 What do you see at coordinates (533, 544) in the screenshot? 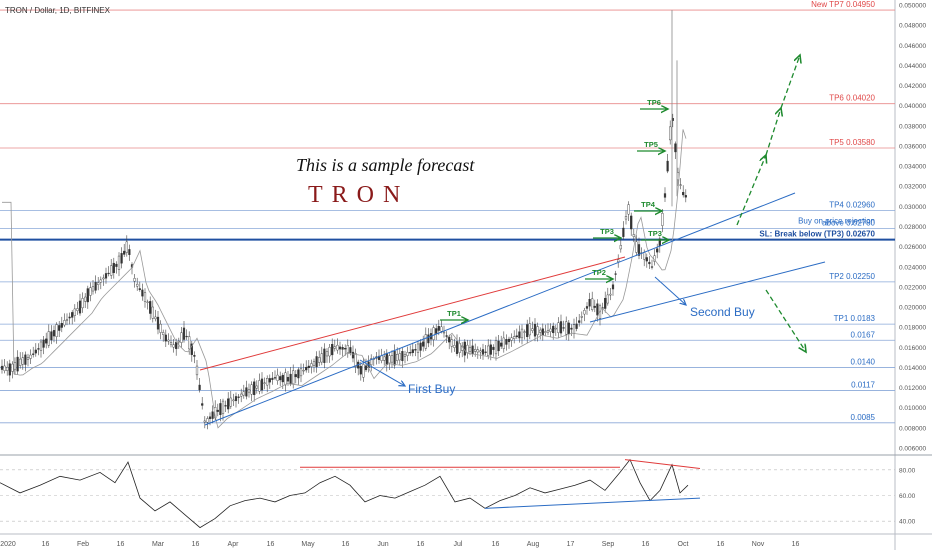
I see `x-tick-label: Aug` at bounding box center [533, 544].